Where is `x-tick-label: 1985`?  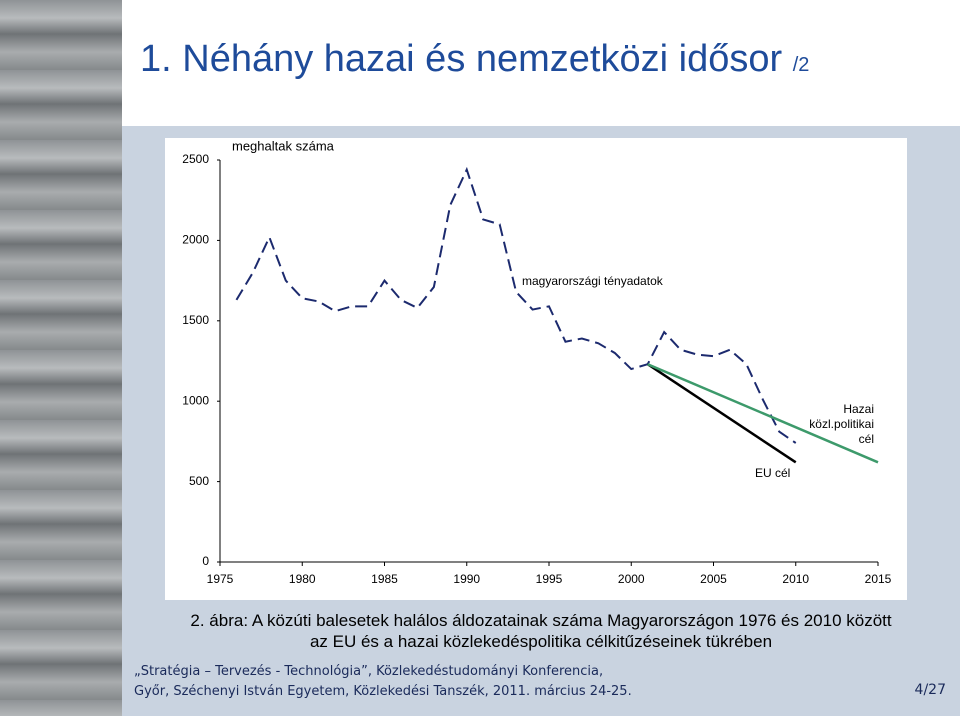
x-tick-label: 1985 is located at coordinates (384, 579).